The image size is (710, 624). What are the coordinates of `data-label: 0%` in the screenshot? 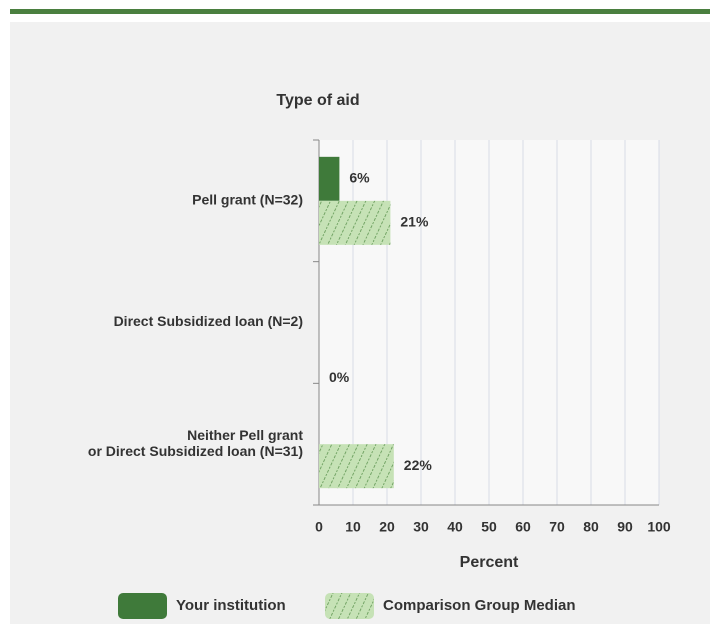 It's located at (339, 377).